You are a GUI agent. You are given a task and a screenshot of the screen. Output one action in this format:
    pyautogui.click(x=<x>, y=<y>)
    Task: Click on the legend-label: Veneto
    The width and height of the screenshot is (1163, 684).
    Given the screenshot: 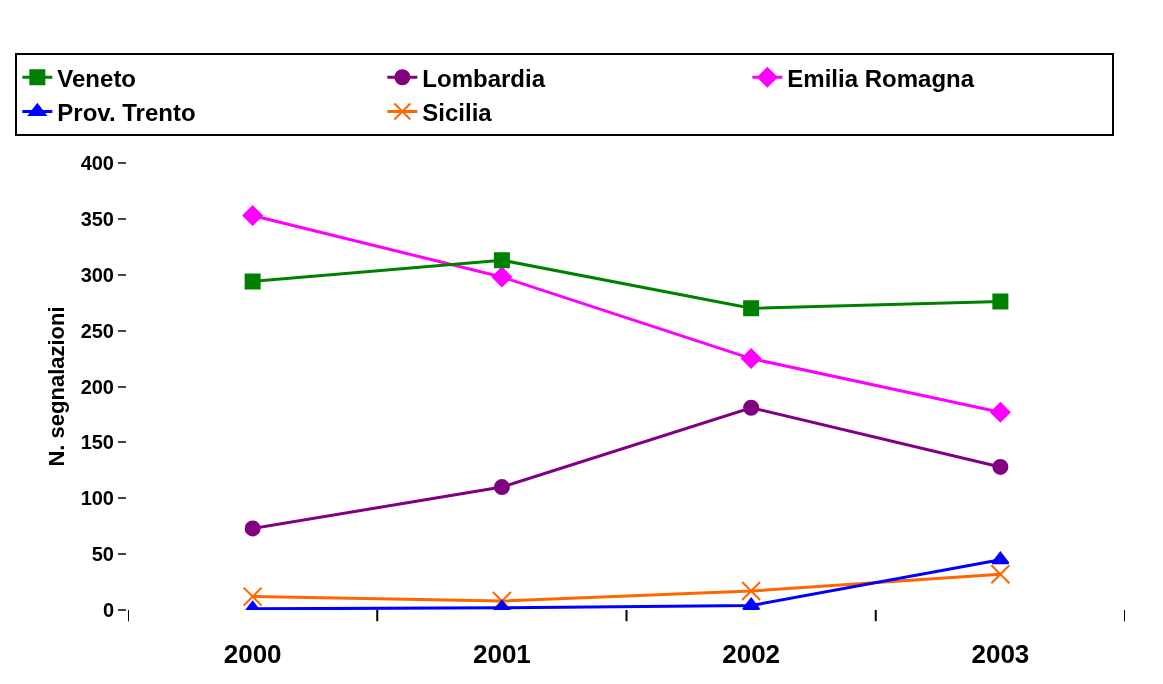 What is the action you would take?
    pyautogui.click(x=97, y=78)
    